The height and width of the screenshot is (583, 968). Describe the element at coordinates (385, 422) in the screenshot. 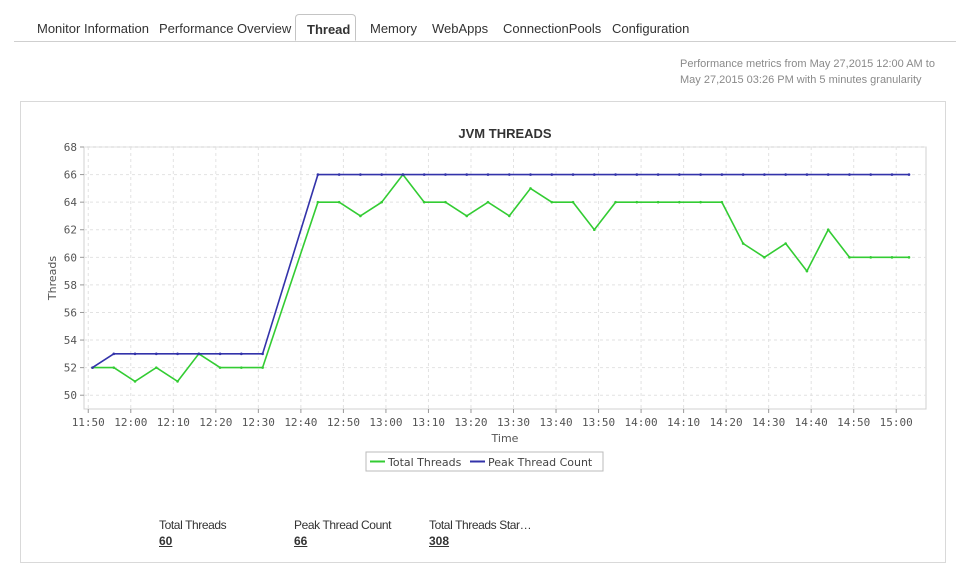

I see `x-tick-label: 13:00` at that location.